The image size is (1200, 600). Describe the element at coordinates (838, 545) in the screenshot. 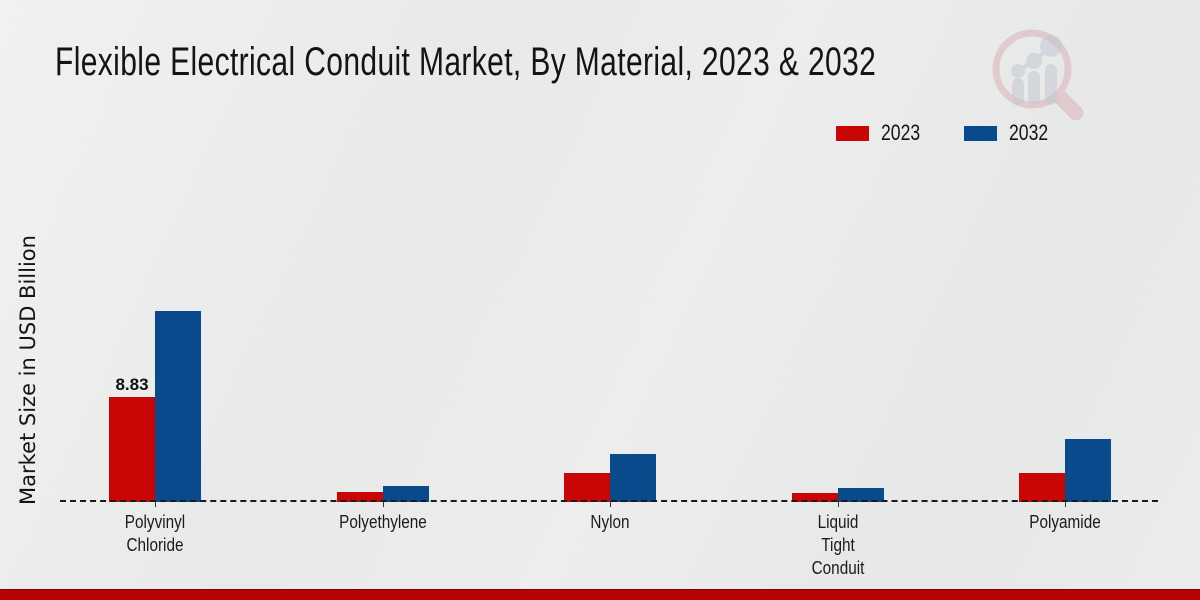

I see `x-axis-label-liquid-tight-conduit: Liquid Tight Conduit` at that location.